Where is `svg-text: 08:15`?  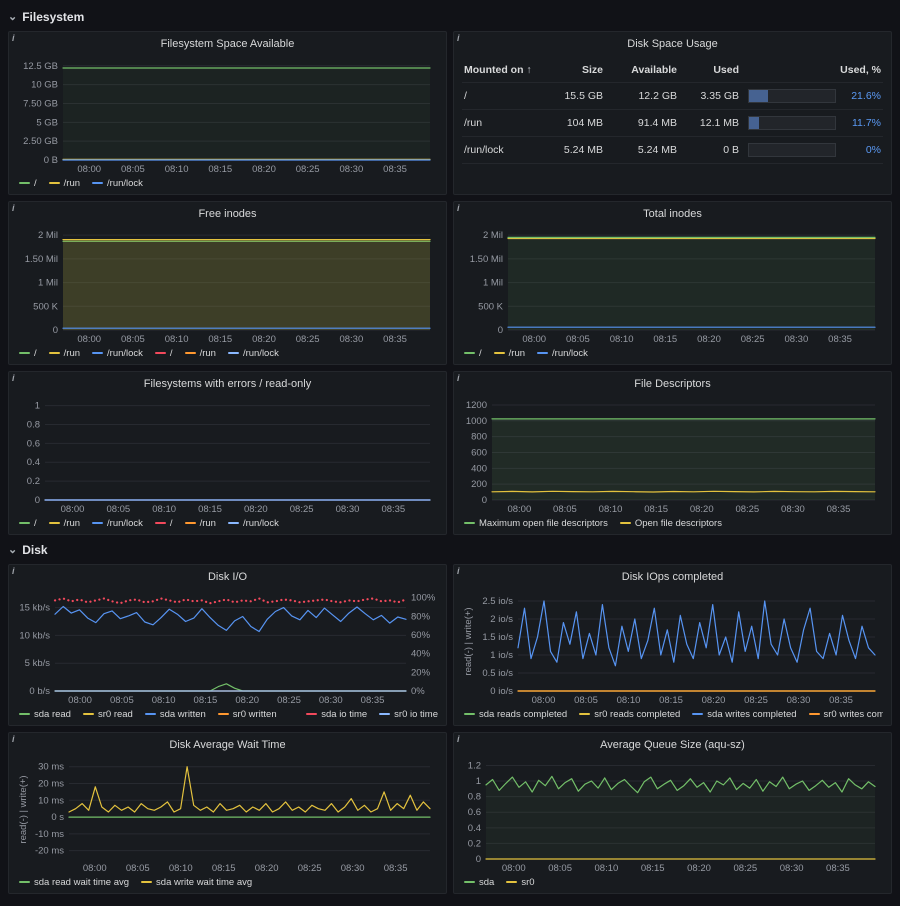
svg-text: 08:15 is located at coordinates (656, 509).